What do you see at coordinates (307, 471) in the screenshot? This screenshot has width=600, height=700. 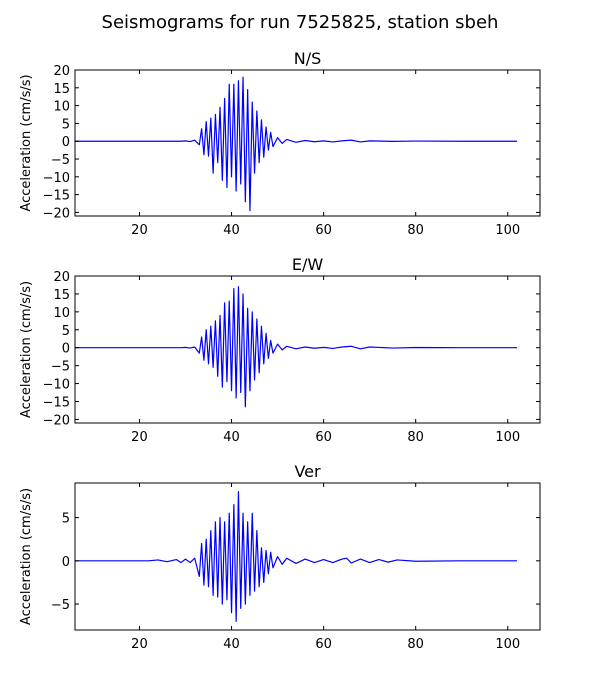 I see `panel-title: Ver` at bounding box center [307, 471].